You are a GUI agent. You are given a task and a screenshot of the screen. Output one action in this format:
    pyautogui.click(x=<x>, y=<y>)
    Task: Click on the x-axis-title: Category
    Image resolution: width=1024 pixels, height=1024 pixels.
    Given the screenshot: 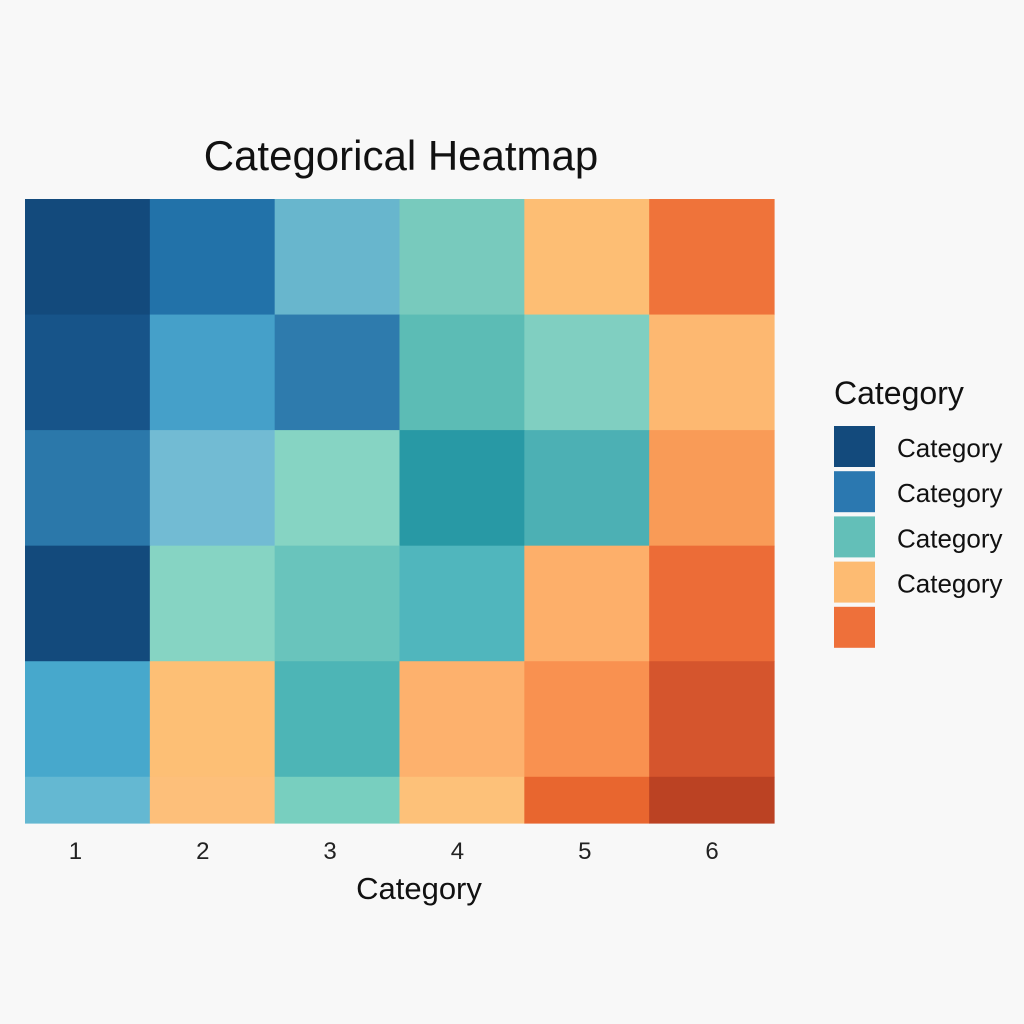 What is the action you would take?
    pyautogui.click(x=419, y=888)
    